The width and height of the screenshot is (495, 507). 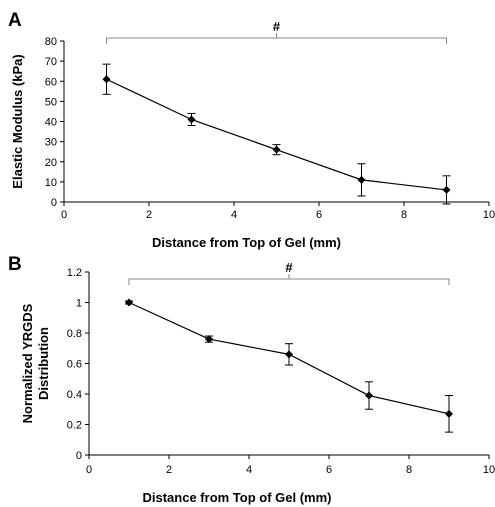 What do you see at coordinates (51, 102) in the screenshot?
I see `y-tick-label: 50` at bounding box center [51, 102].